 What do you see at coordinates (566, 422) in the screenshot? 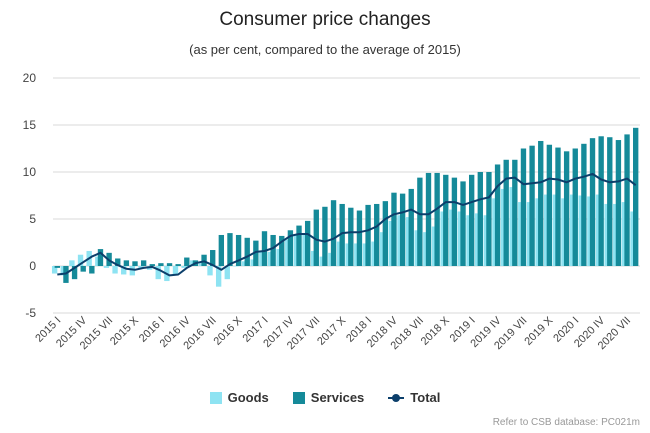
I see `credits-text: Refer to CSB database: PC021m` at bounding box center [566, 422].